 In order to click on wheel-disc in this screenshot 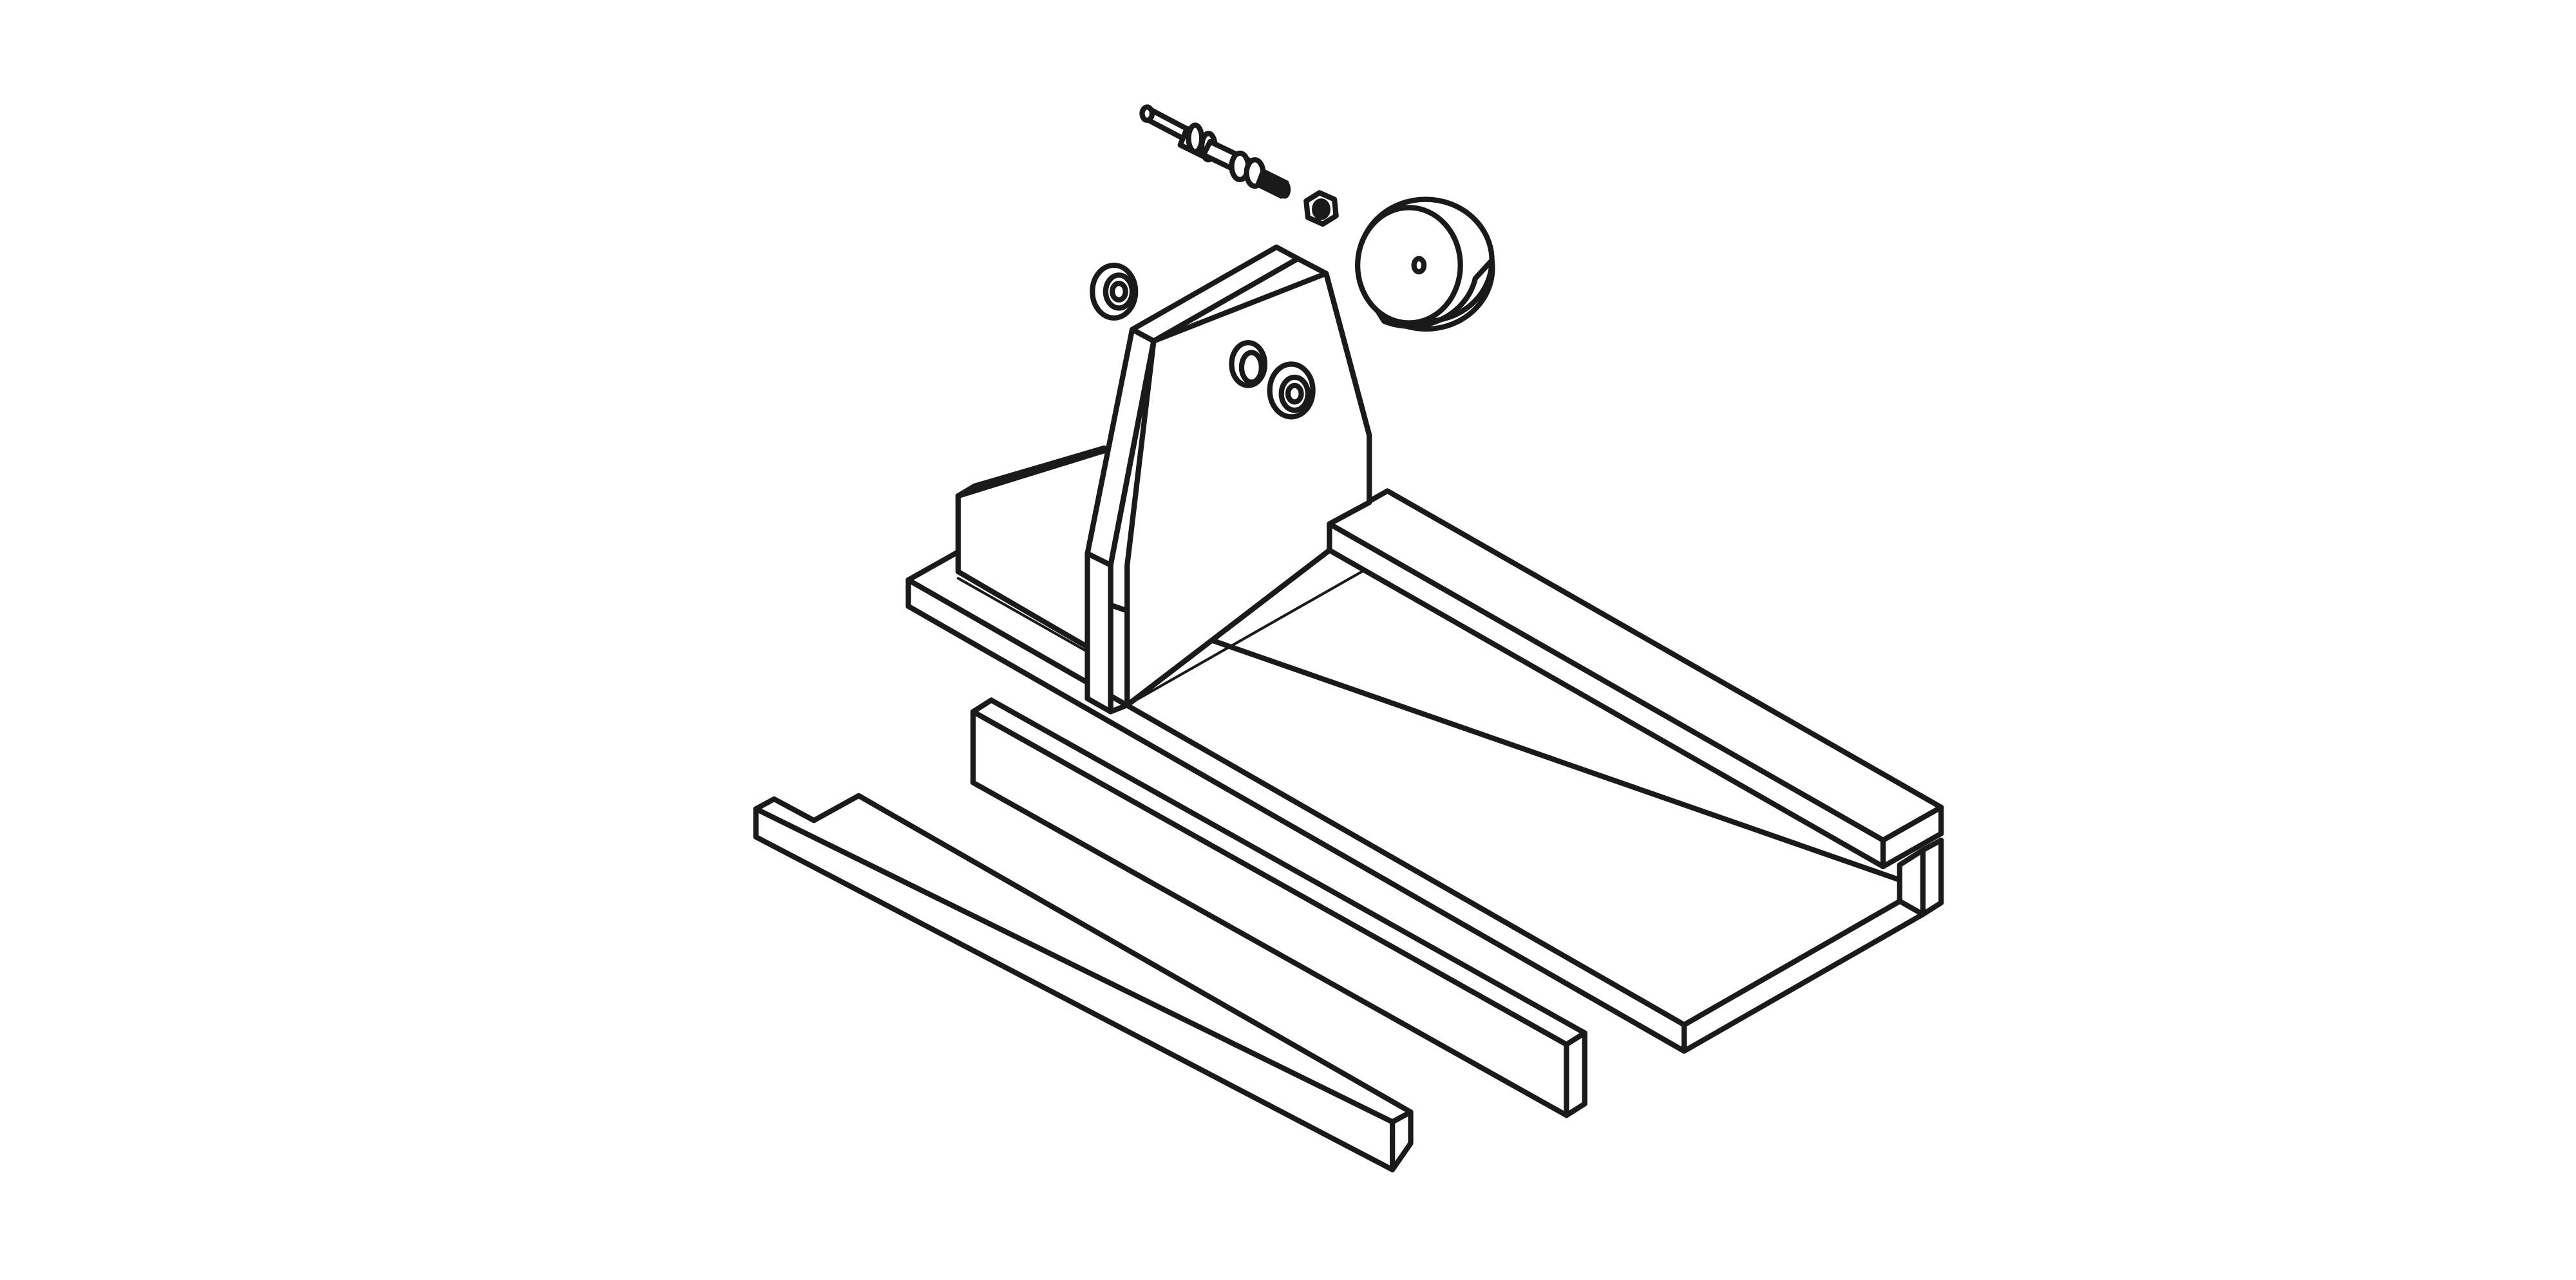, I will do `click(1424, 264)`.